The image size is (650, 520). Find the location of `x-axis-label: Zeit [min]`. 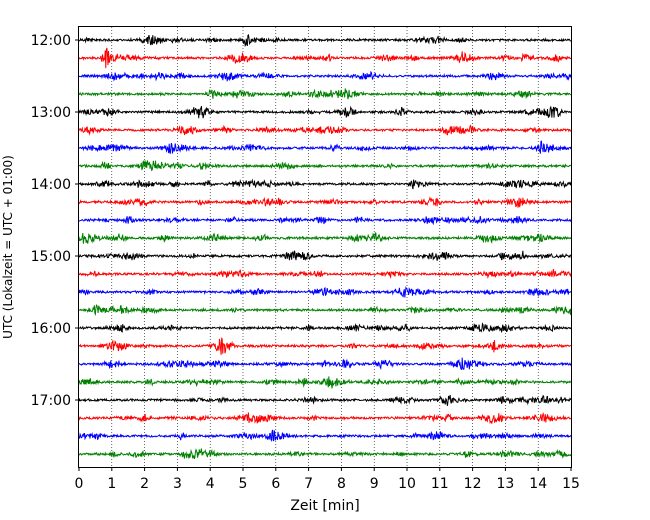

x-axis-label: Zeit [min] is located at coordinates (324, 506).